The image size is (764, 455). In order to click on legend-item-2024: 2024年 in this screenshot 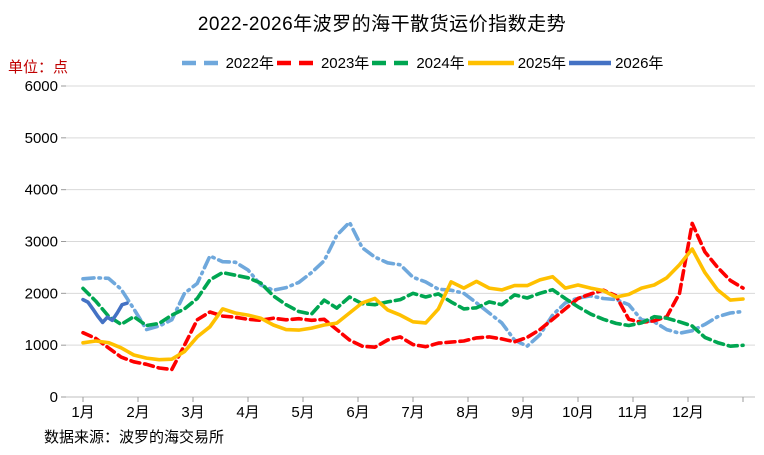, I will do `click(418, 62)`.